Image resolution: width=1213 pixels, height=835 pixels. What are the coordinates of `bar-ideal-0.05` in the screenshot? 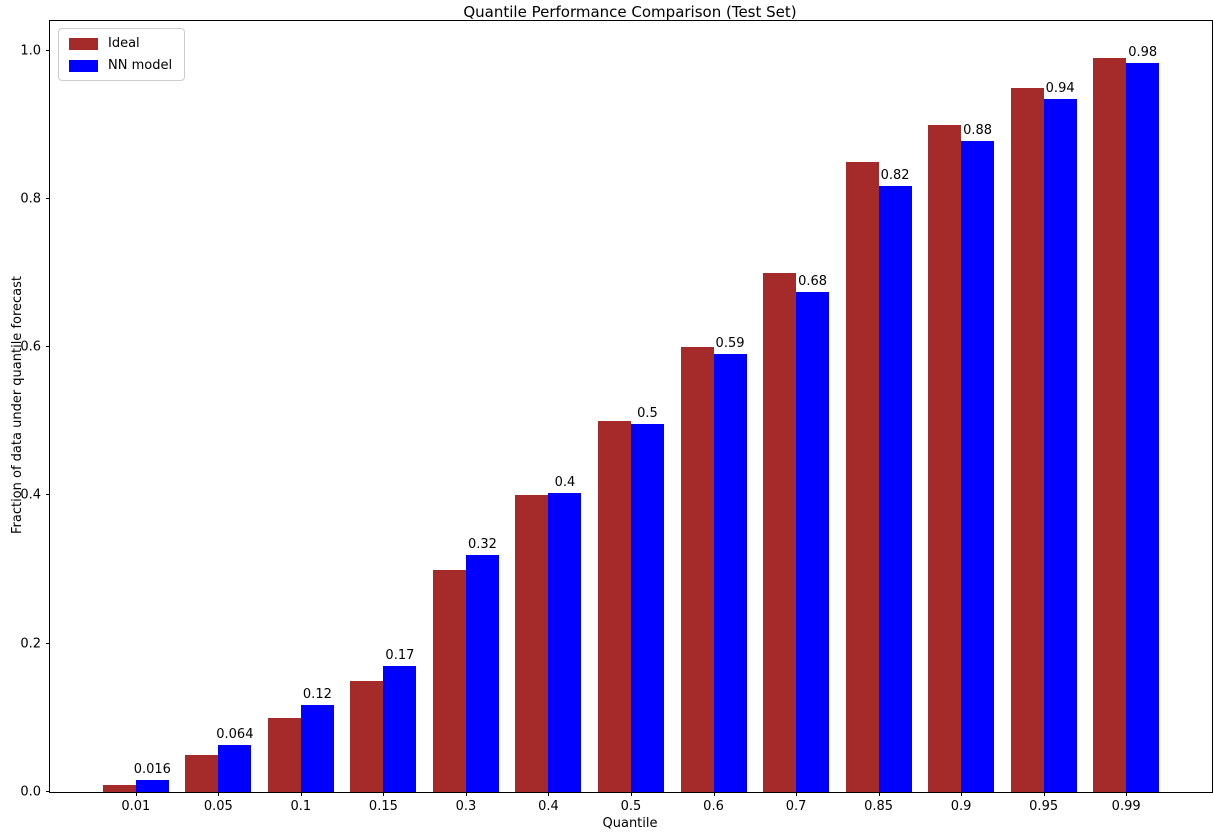 It's located at (202, 773).